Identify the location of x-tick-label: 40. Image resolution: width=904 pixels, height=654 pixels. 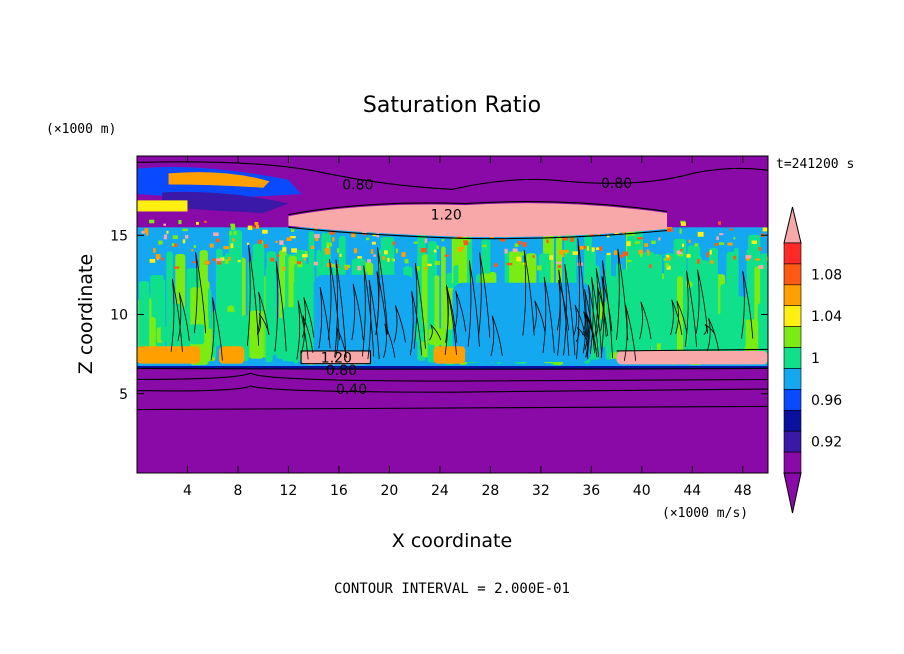
(642, 491).